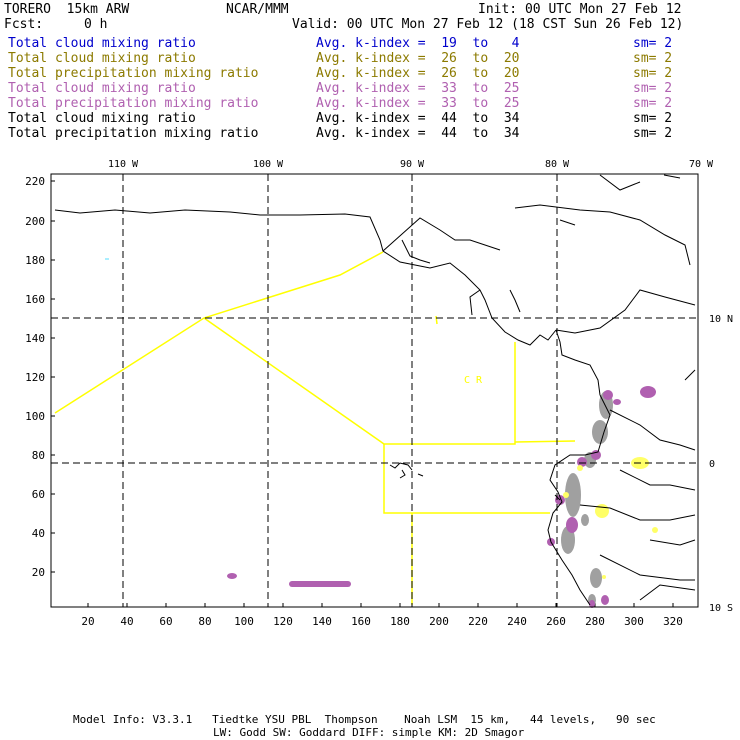  What do you see at coordinates (580, 9) in the screenshot?
I see `init-time: Init: 00 UTC Mon 27 Feb 12` at bounding box center [580, 9].